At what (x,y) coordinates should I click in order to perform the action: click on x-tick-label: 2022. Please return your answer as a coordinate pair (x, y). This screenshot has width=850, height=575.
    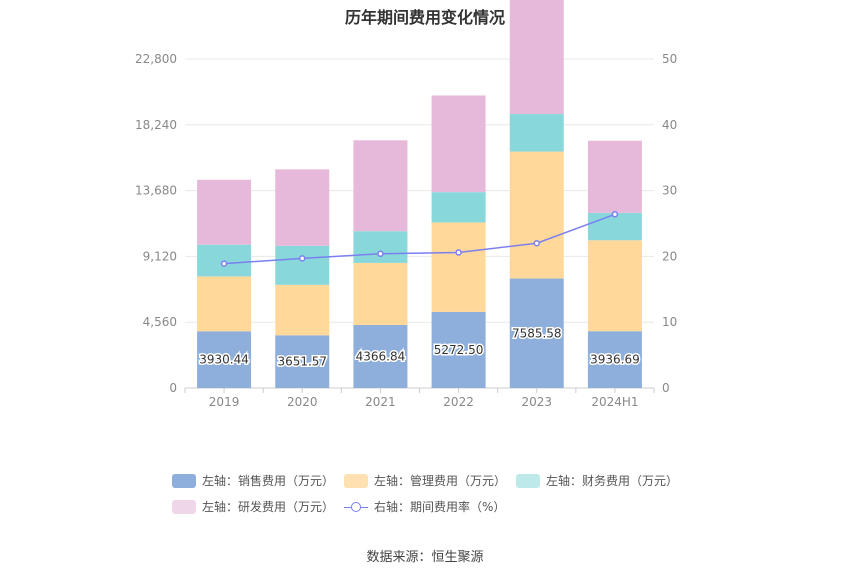
    Looking at the image, I should click on (458, 402).